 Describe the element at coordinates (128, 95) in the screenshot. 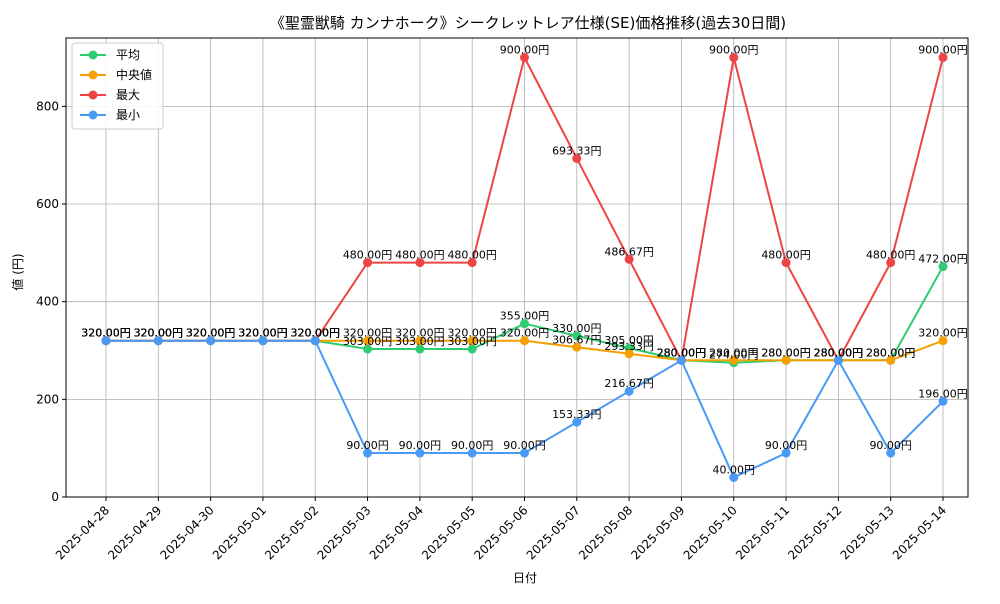

I see `legend-label: 最大` at that location.